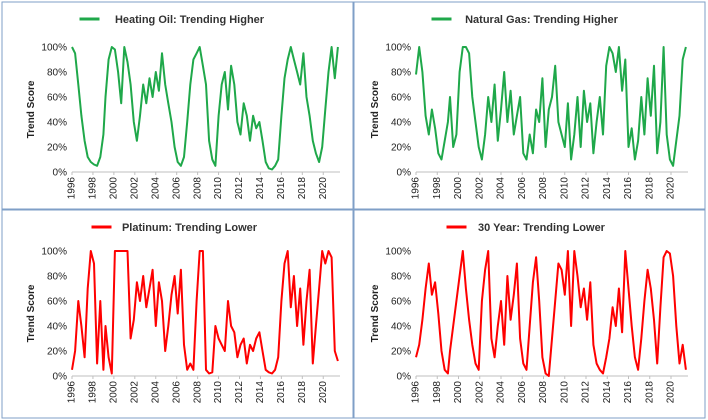 The image size is (708, 420). What do you see at coordinates (190, 20) in the screenshot?
I see `chart-title: Heating Oil: Trending Higher` at bounding box center [190, 20].